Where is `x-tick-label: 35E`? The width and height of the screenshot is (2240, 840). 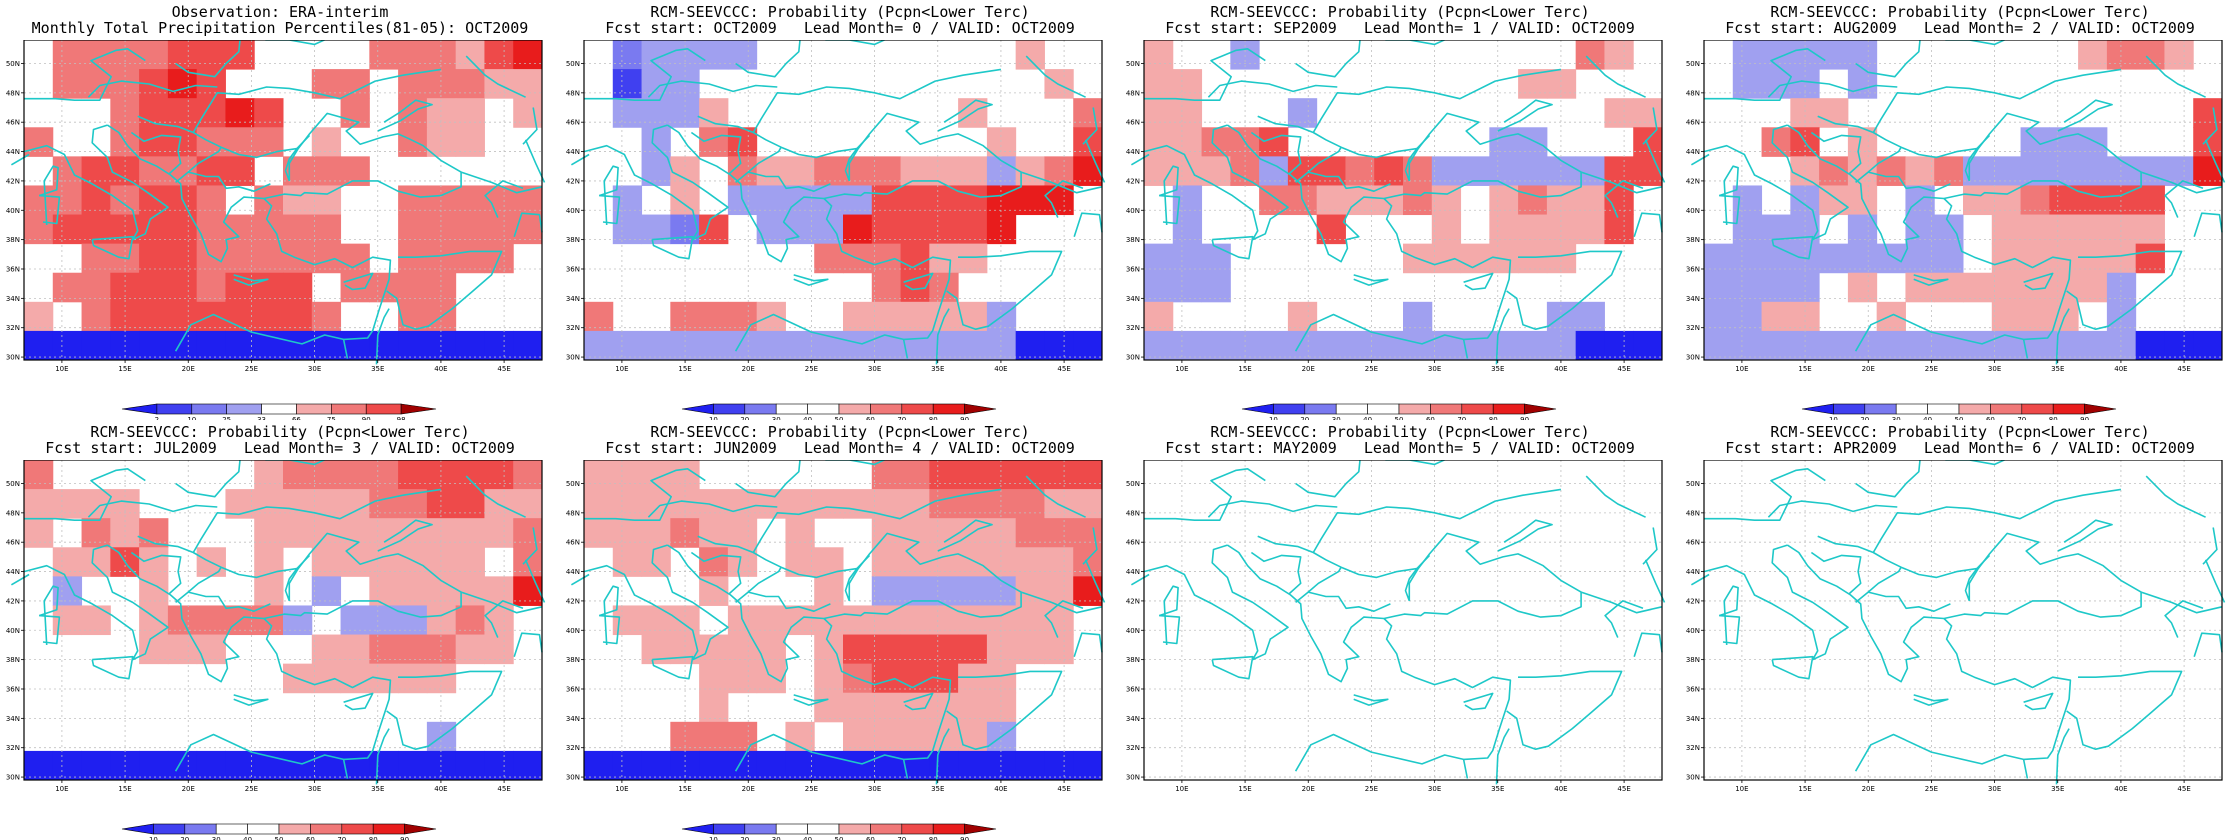
x-tick-label: 35E is located at coordinates (937, 369).